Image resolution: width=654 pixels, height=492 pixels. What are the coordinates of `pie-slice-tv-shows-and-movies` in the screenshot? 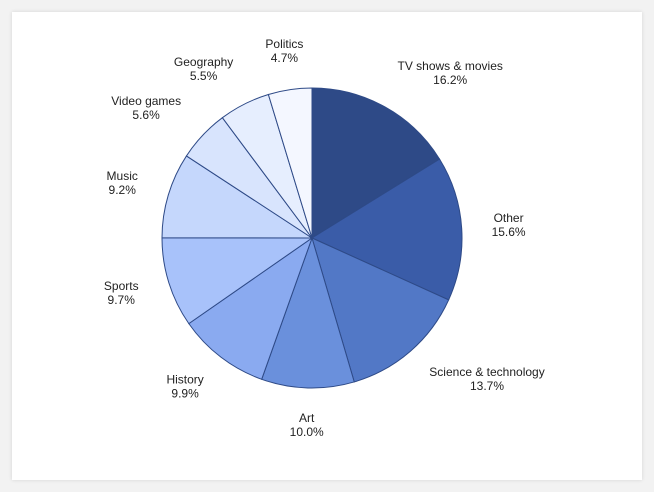 It's located at (376, 163).